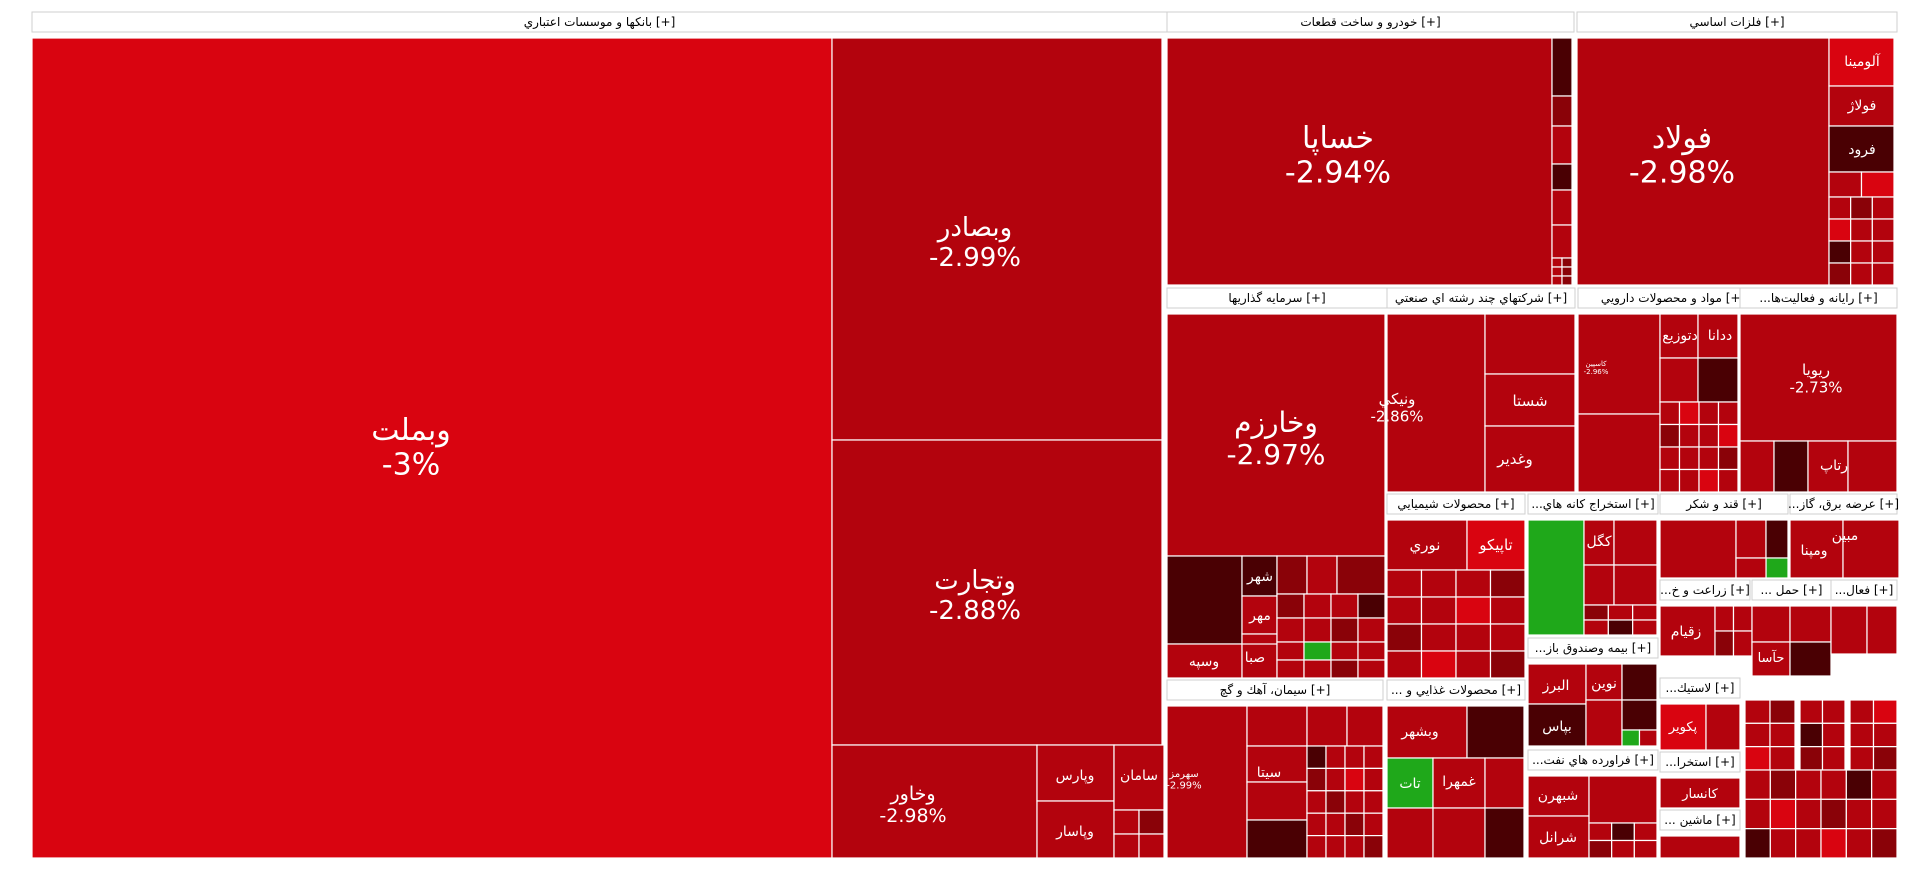 This screenshot has height=873, width=1920. What do you see at coordinates (997, 239) in the screenshot?
I see `tile-vbsader` at bounding box center [997, 239].